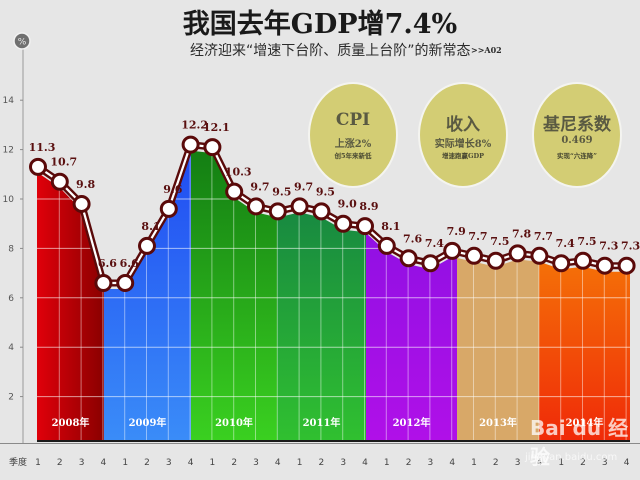  What do you see at coordinates (486, 50) in the screenshot?
I see `page-reference: >>A02` at bounding box center [486, 50].